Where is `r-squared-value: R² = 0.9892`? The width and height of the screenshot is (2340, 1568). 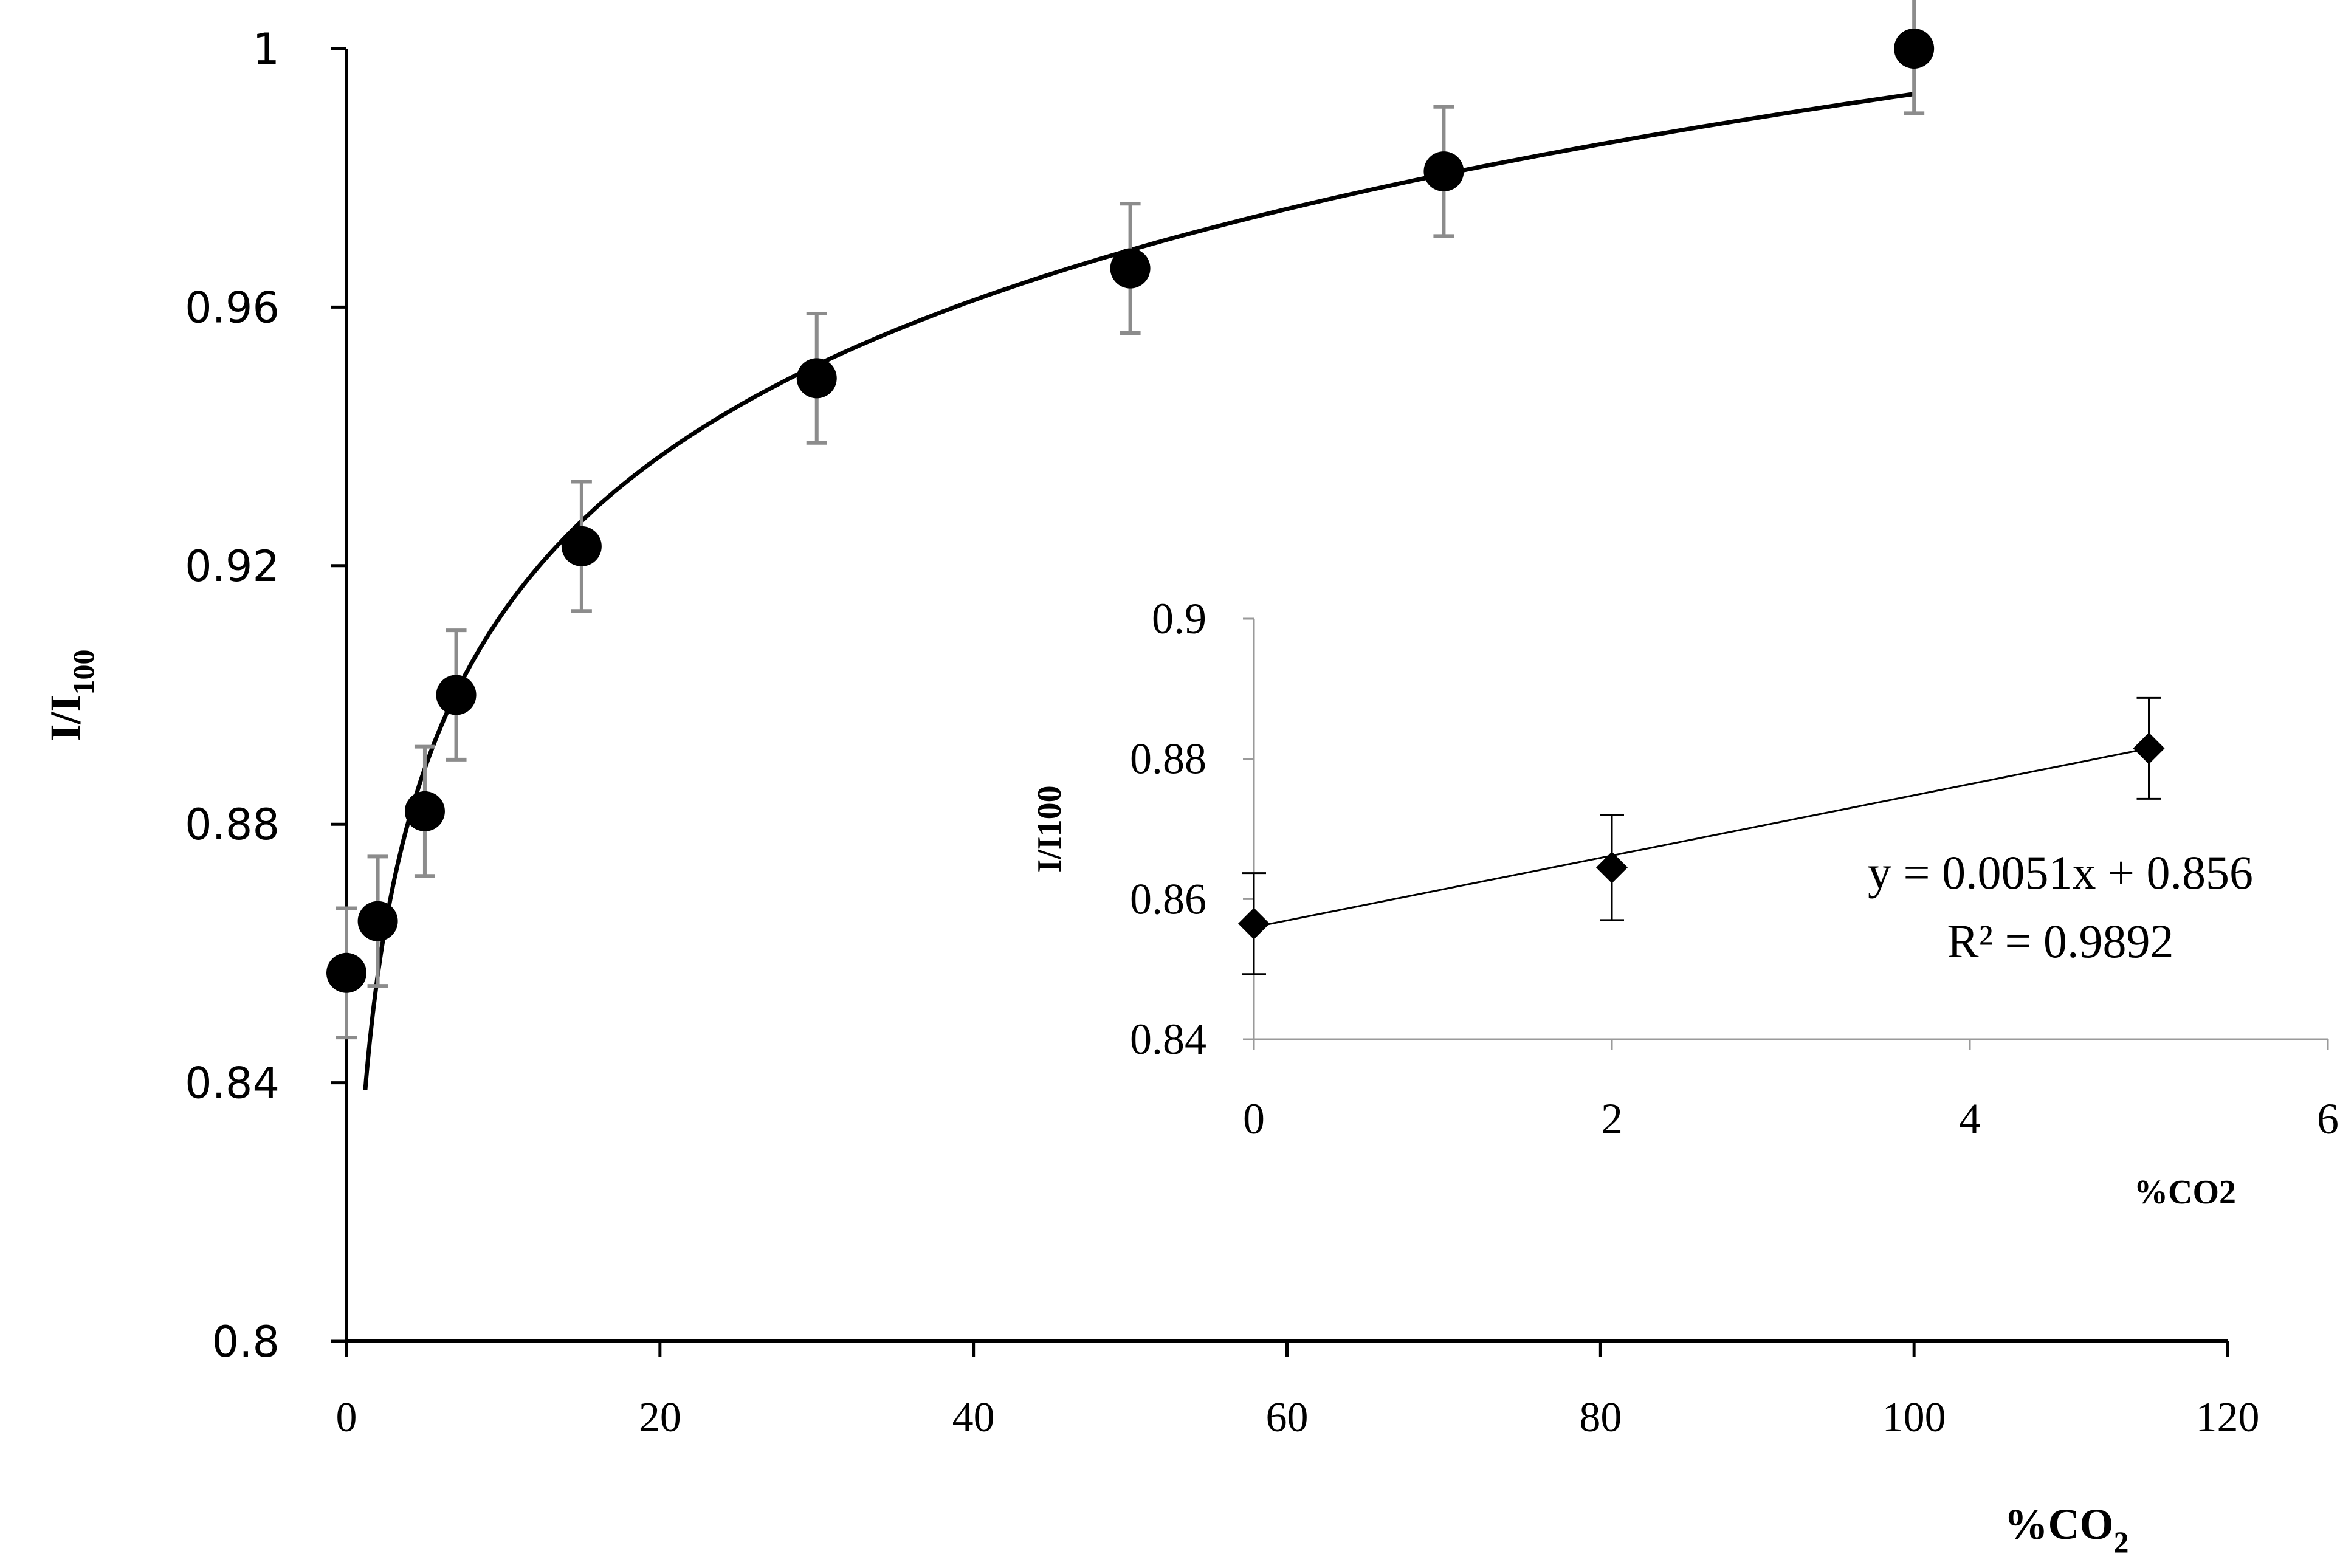
r-squared-value: R² = 0.9892 is located at coordinates (2060, 941).